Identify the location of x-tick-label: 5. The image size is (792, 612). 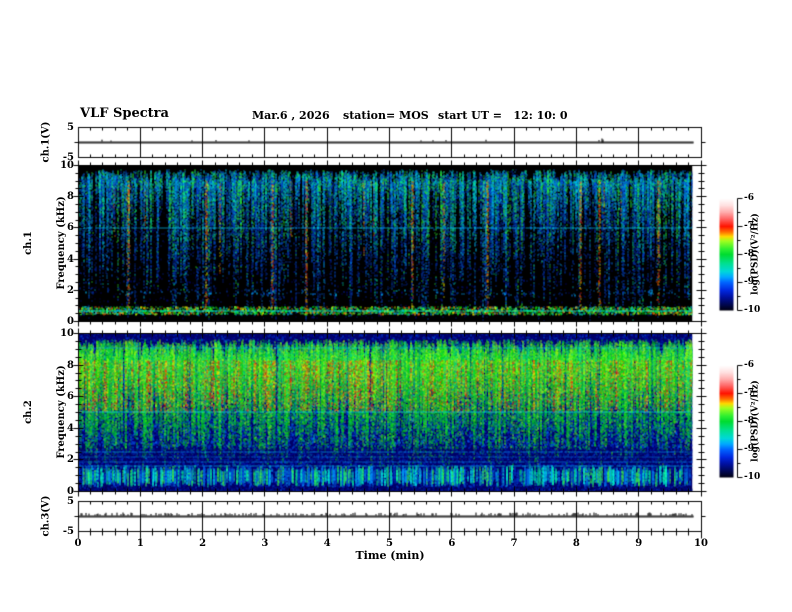
(389, 543).